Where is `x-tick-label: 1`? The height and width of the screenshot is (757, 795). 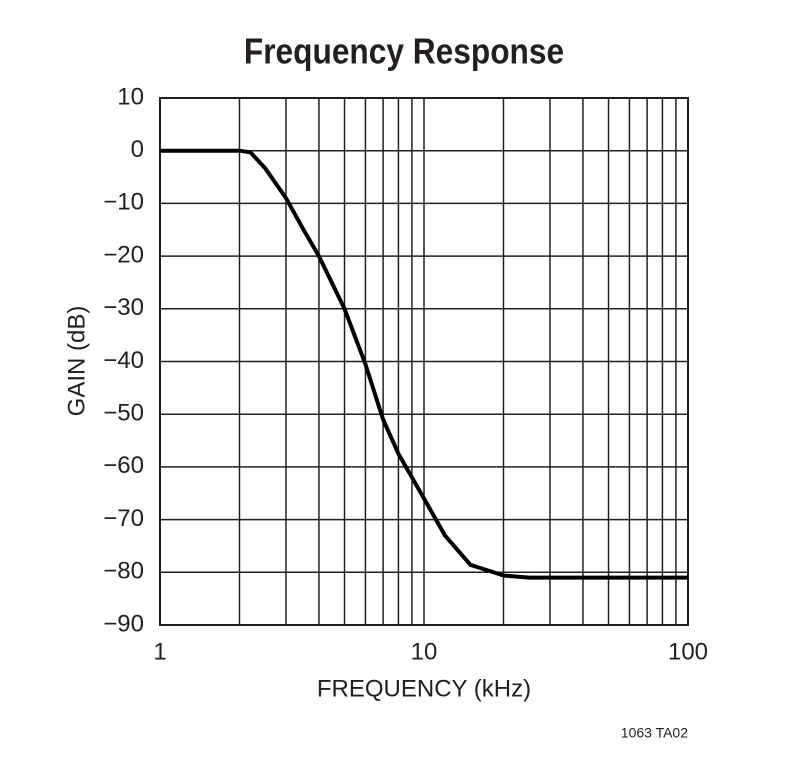 x-tick-label: 1 is located at coordinates (159, 651).